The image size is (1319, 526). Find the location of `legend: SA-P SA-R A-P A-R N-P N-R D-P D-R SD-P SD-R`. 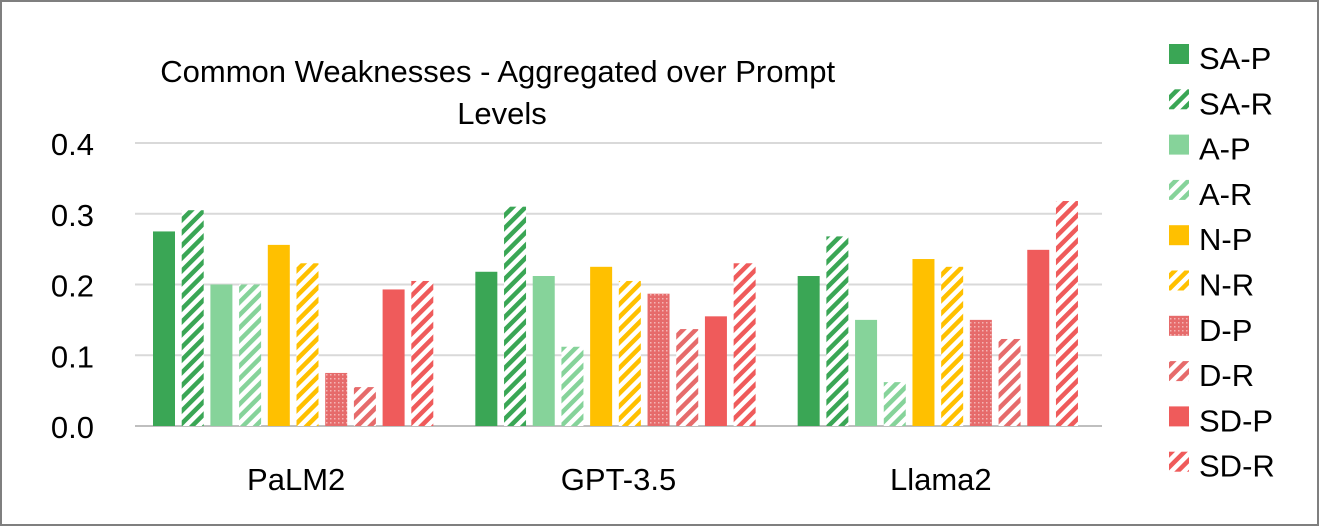

legend: SA-P SA-R A-P A-R N-P N-R D-P D-R SD-P SD-R is located at coordinates (1222, 262).